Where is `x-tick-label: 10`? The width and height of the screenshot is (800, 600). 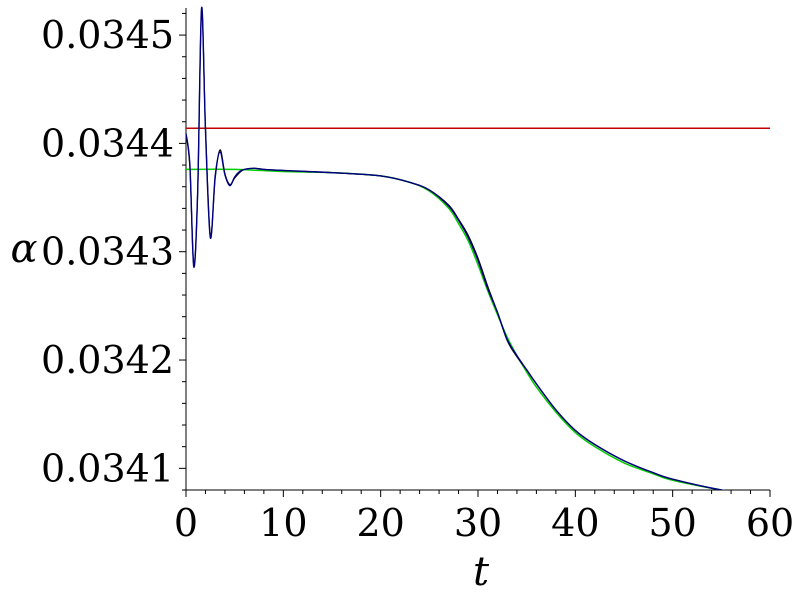 x-tick-label: 10 is located at coordinates (283, 523).